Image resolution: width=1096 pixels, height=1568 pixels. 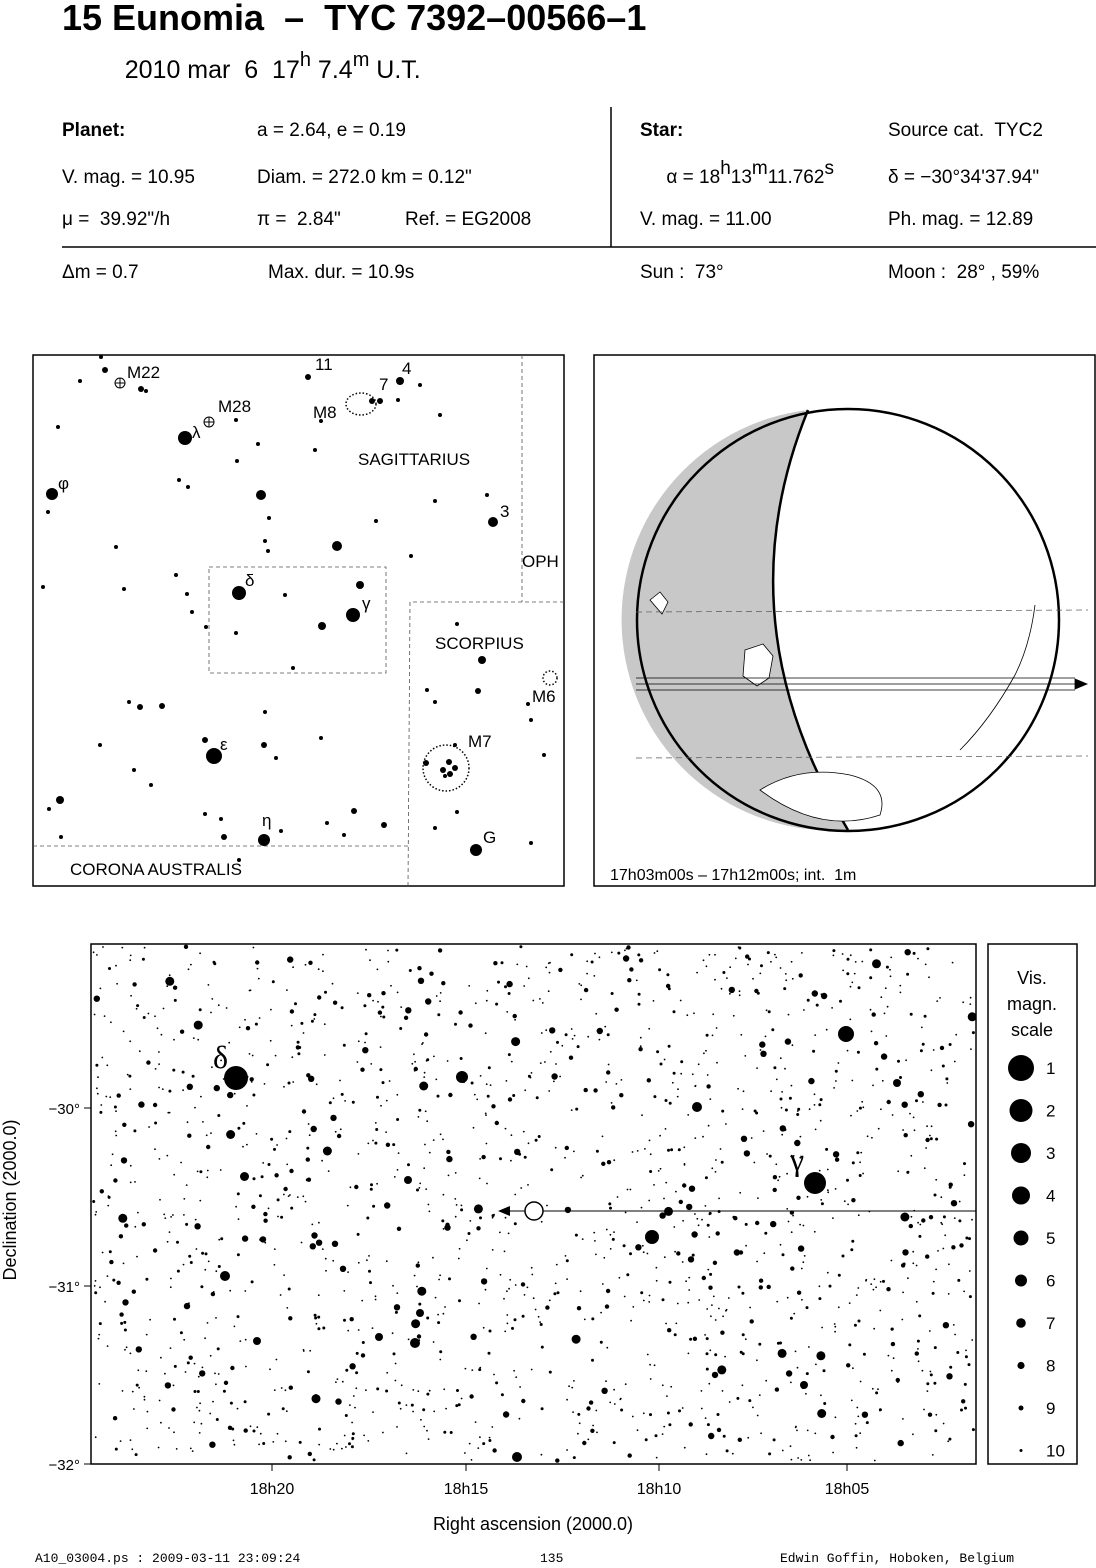 What do you see at coordinates (661, 130) in the screenshot?
I see `star-label: Star:` at bounding box center [661, 130].